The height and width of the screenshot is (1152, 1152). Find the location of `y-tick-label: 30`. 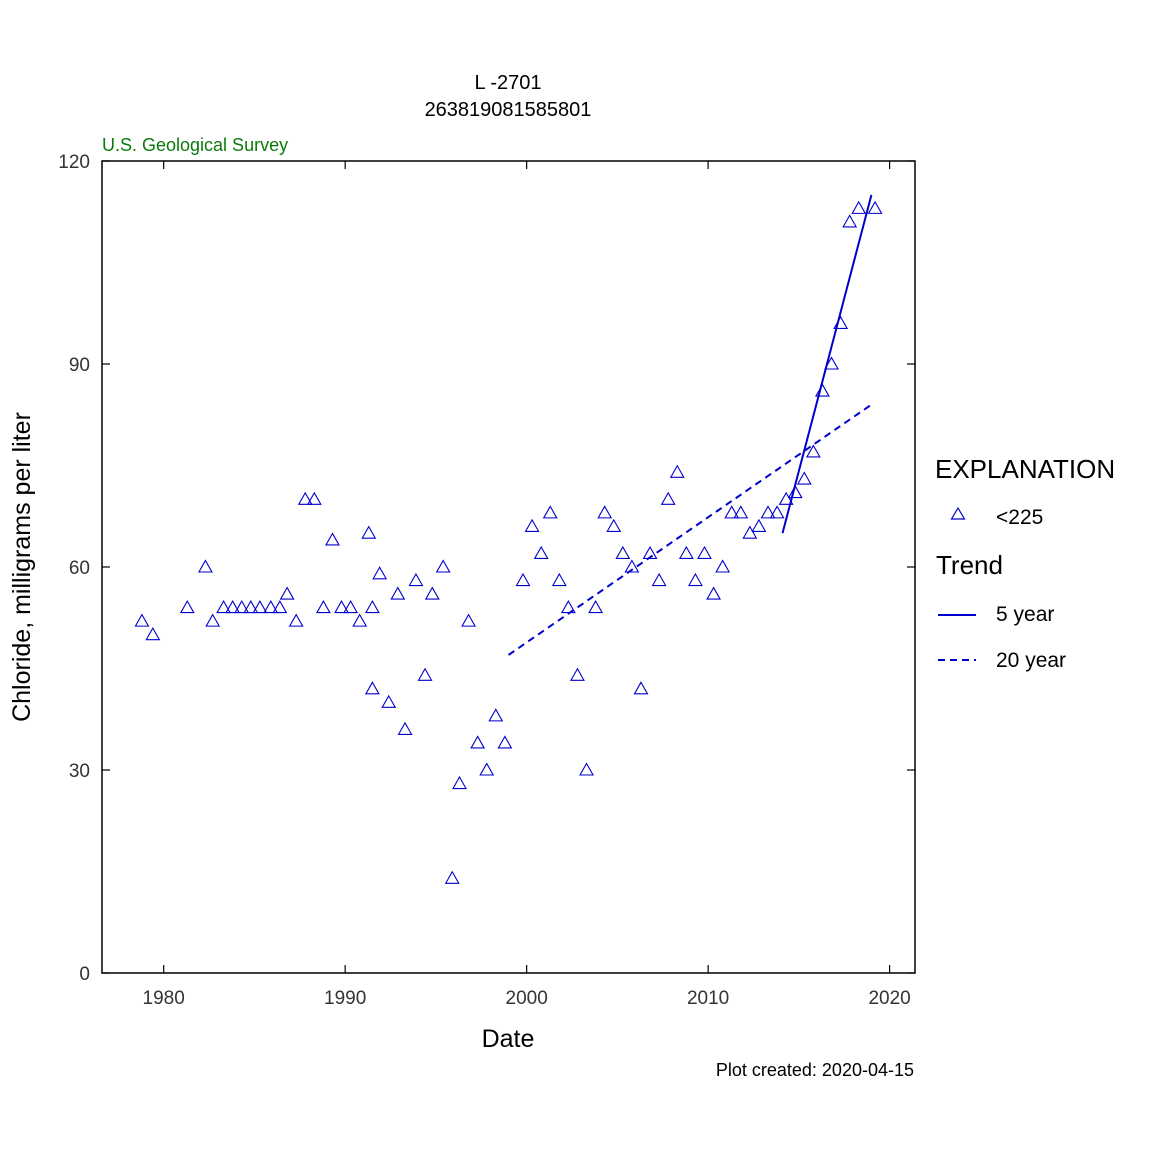

y-tick-label: 30 is located at coordinates (79, 771).